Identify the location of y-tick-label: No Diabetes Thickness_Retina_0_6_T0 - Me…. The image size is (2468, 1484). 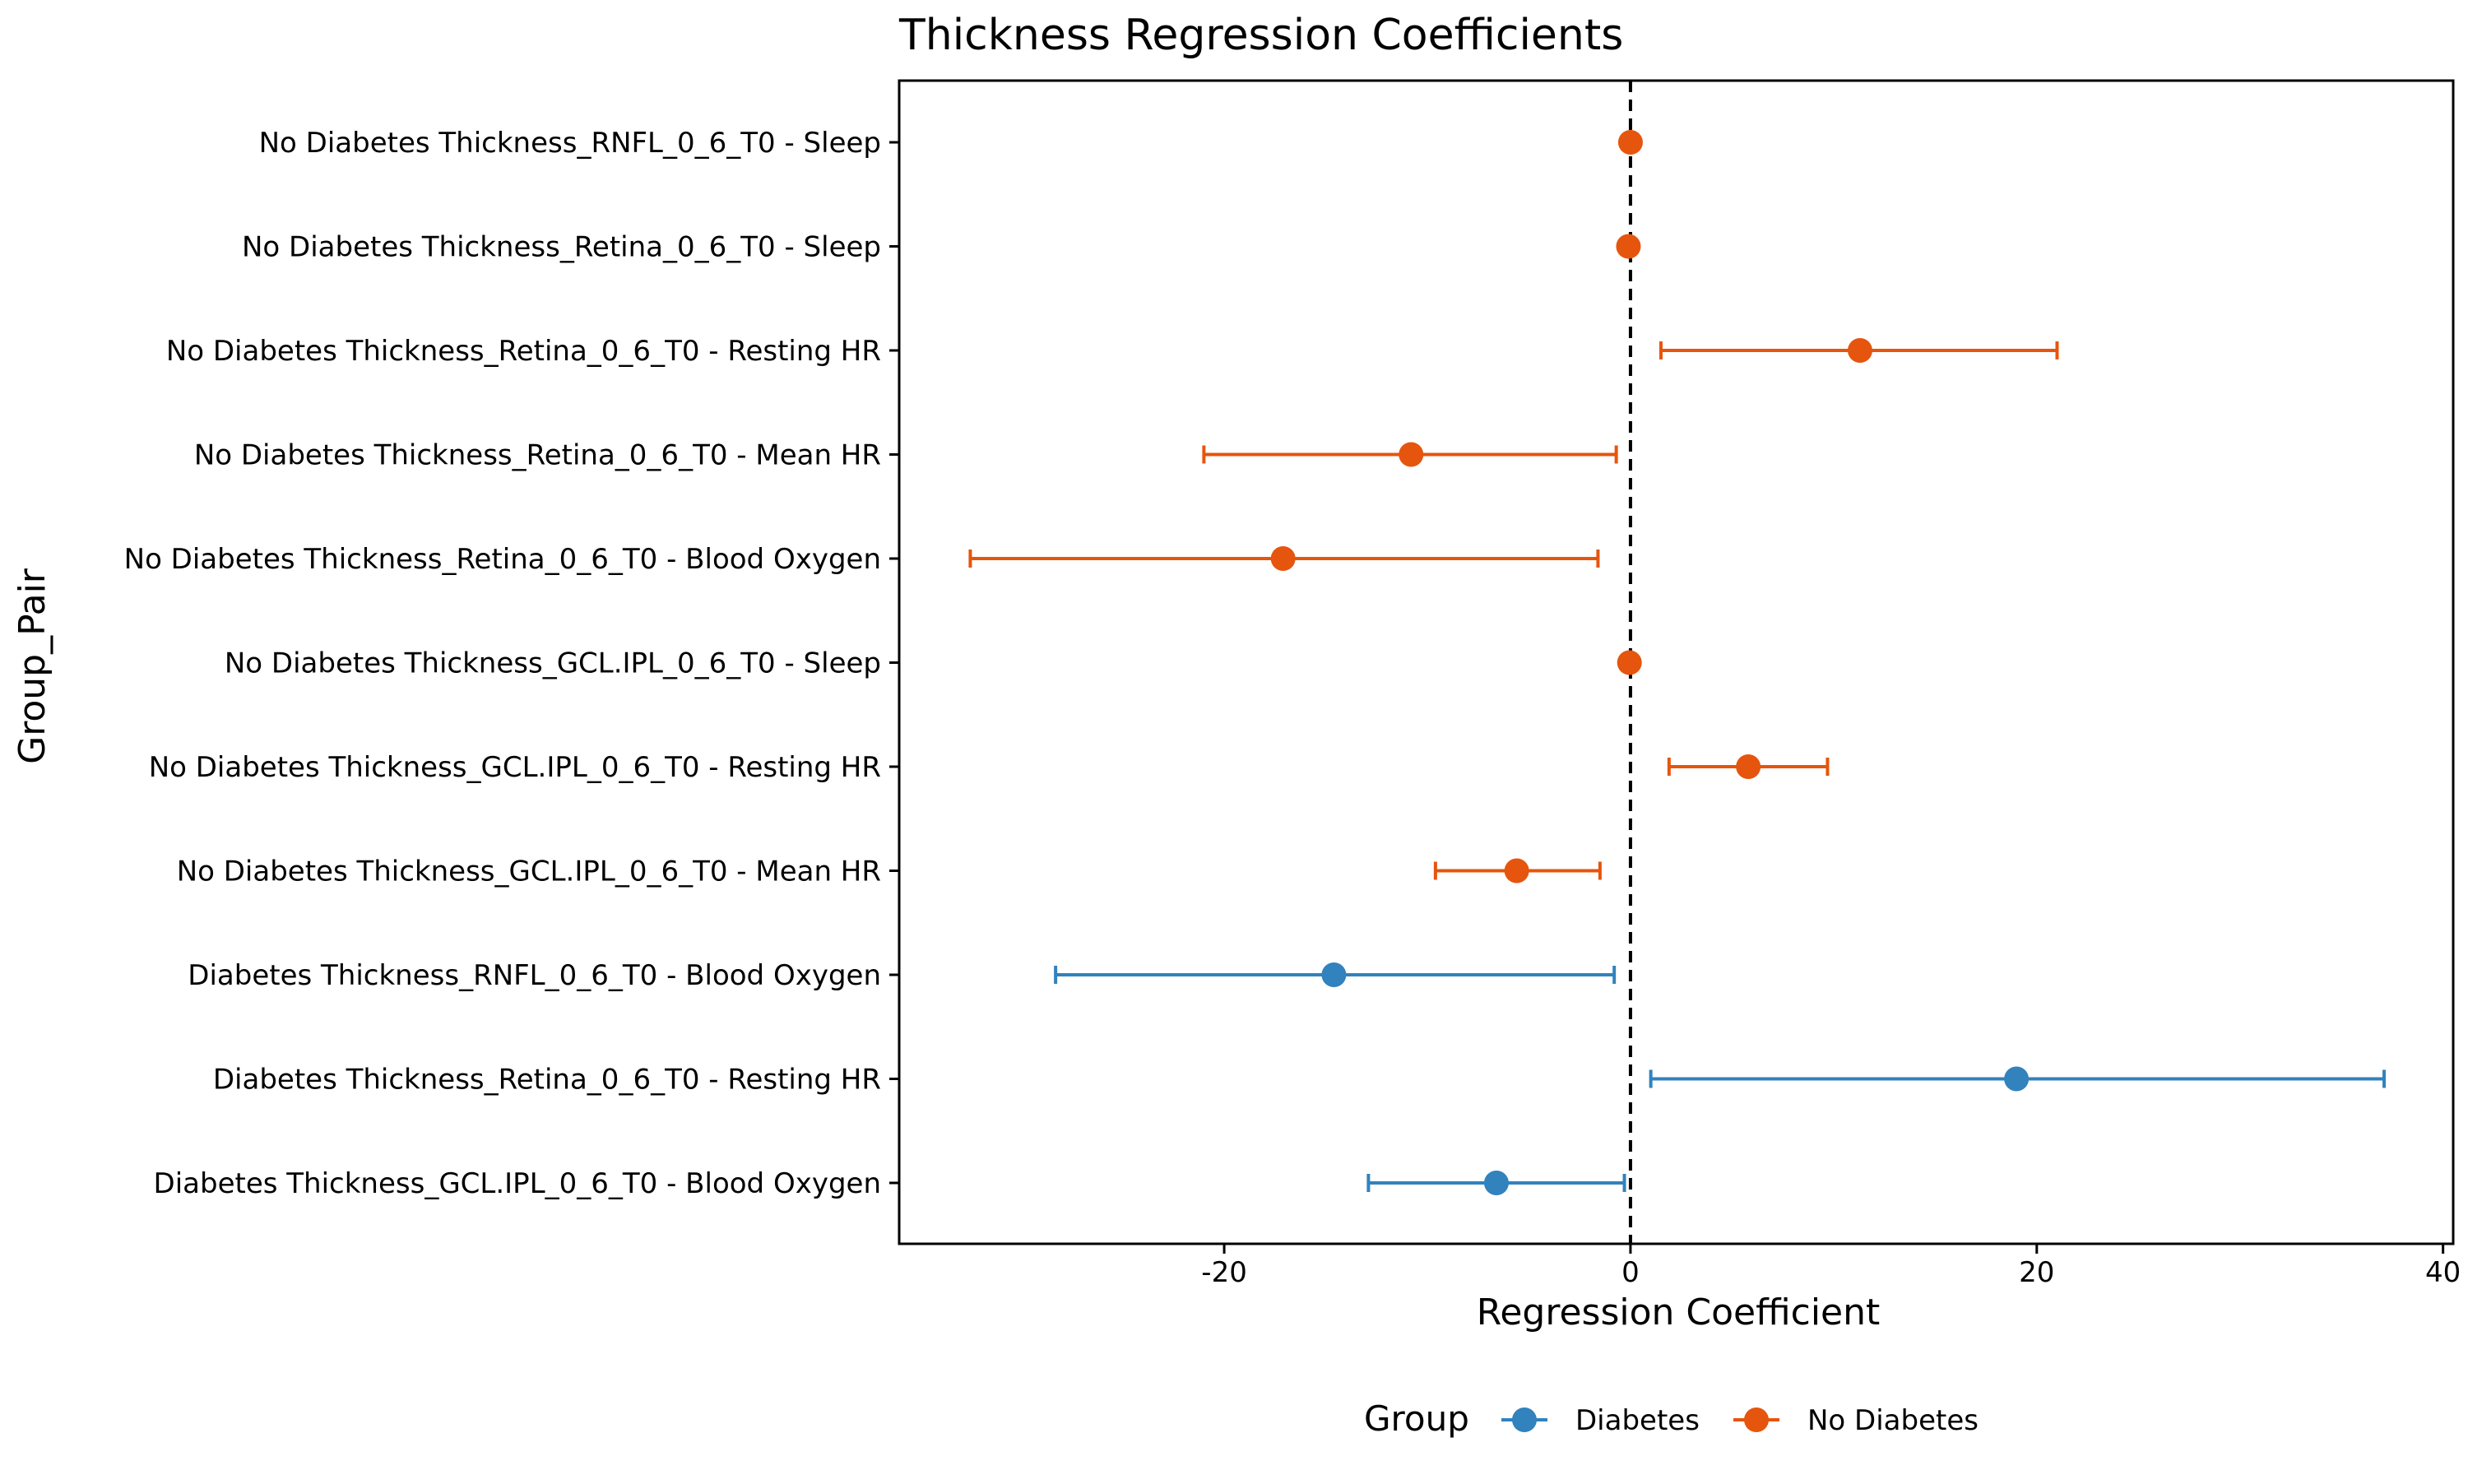
(537, 455).